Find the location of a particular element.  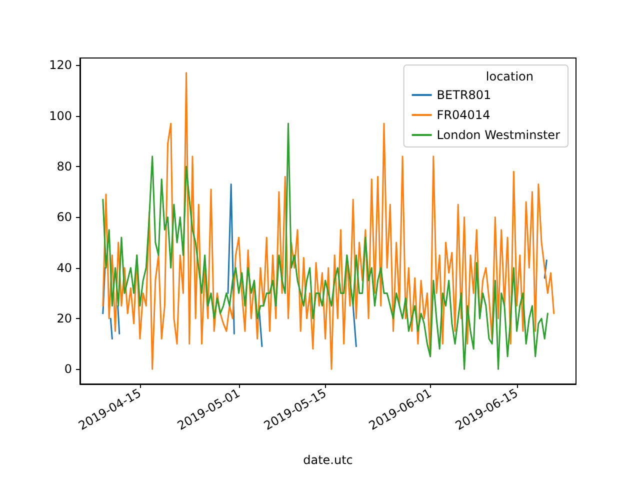

y-tick-label: 0 is located at coordinates (68, 369).